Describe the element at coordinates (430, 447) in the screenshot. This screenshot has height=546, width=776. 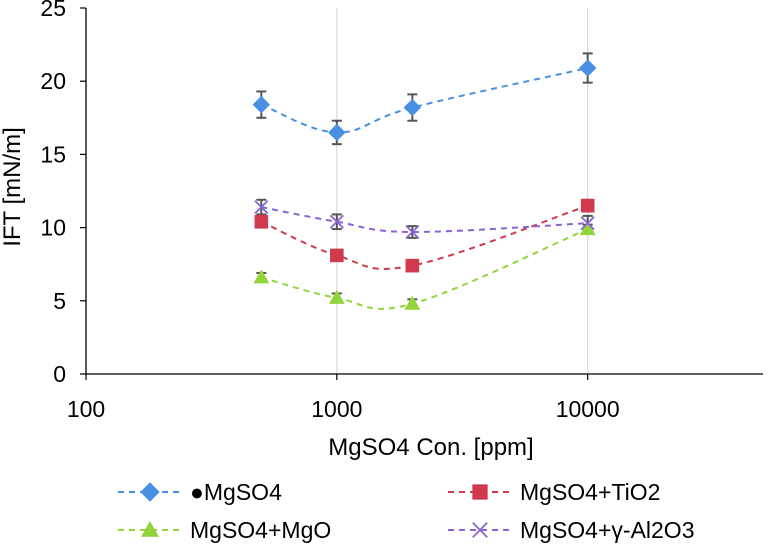
I see `x-axis-title: MgSO4 Con. [ppm]` at that location.